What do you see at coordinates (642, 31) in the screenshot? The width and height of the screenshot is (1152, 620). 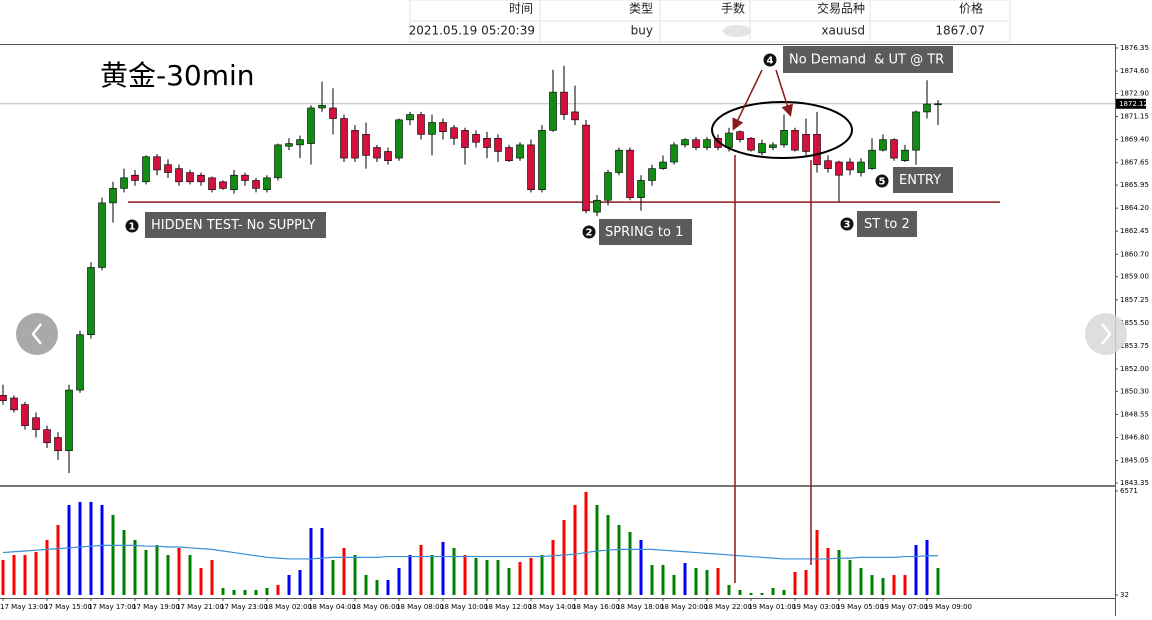 I see `table-cell: buy` at bounding box center [642, 31].